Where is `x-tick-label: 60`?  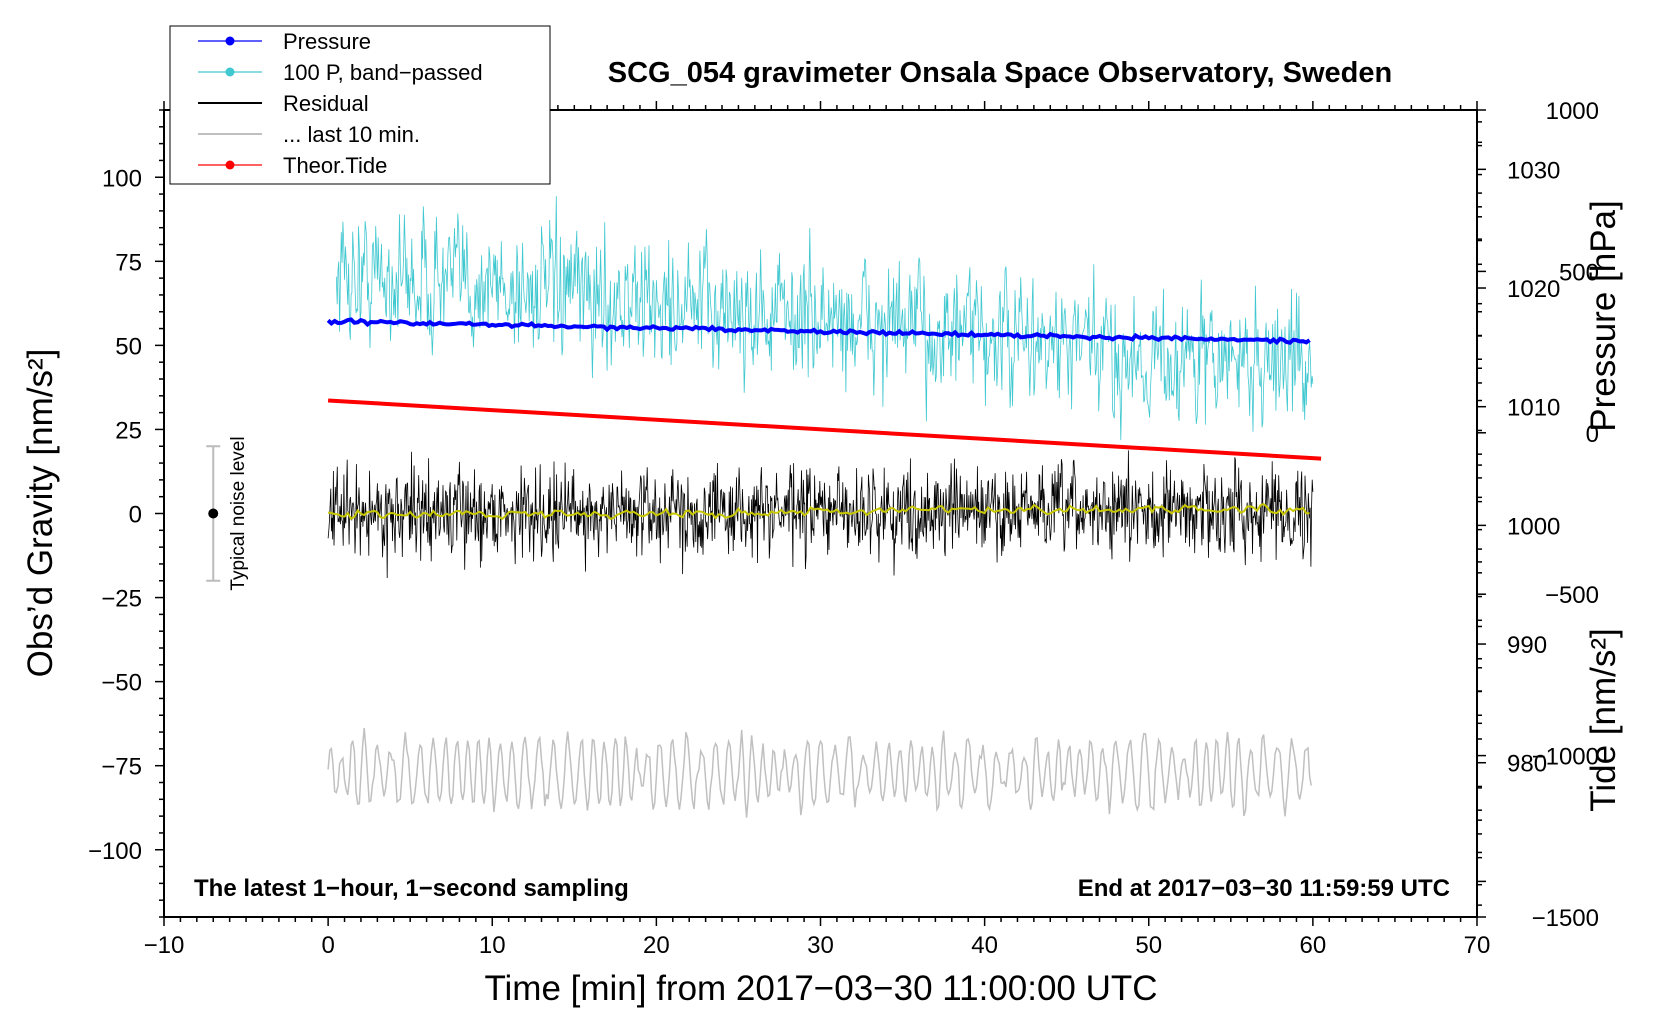 x-tick-label: 60 is located at coordinates (1313, 945).